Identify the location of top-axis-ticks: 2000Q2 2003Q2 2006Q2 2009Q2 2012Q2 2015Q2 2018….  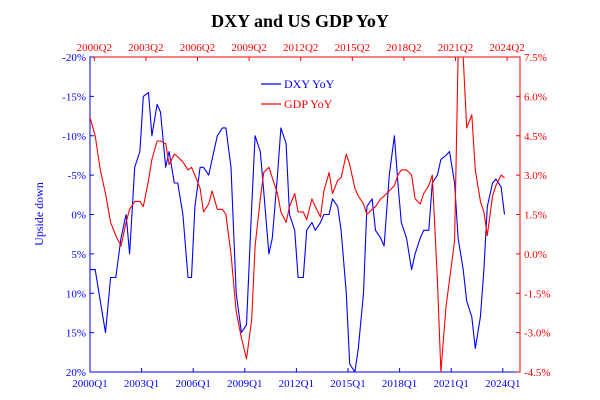
(301, 51).